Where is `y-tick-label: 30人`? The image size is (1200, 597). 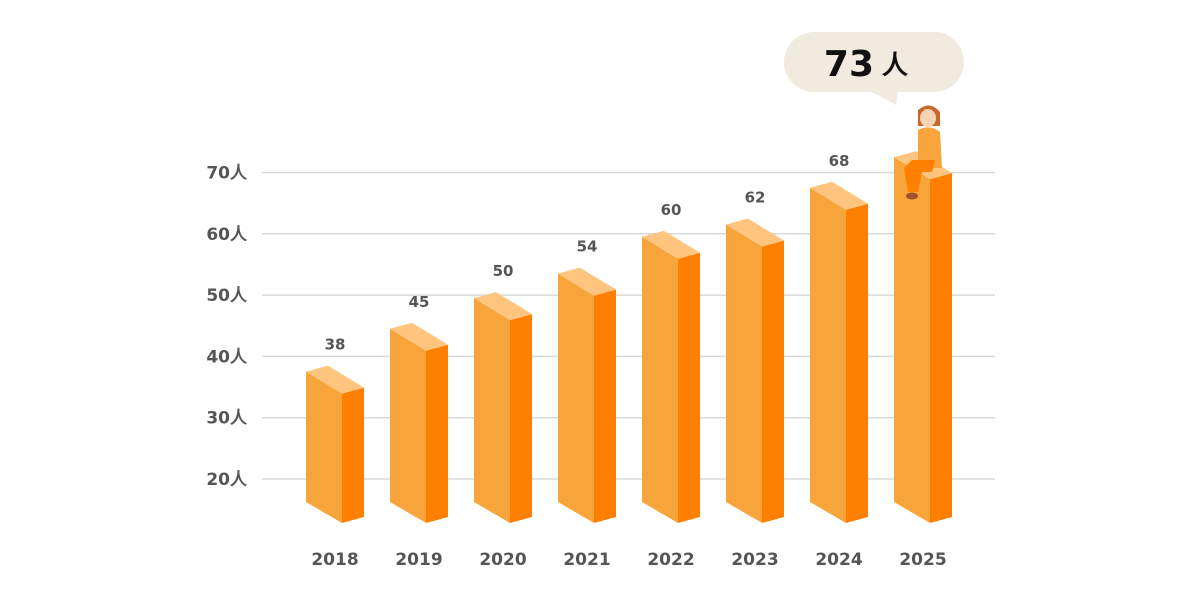 y-tick-label: 30人 is located at coordinates (227, 419).